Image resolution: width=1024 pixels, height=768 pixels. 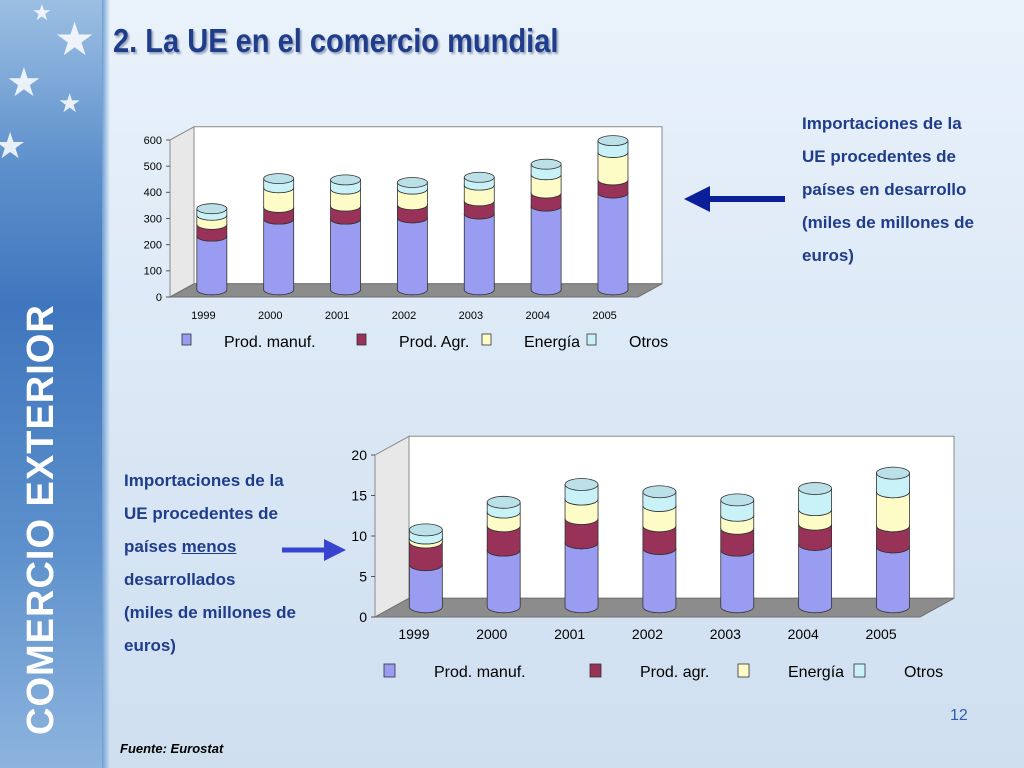 I want to click on legend-label: Prod. agr., so click(x=674, y=672).